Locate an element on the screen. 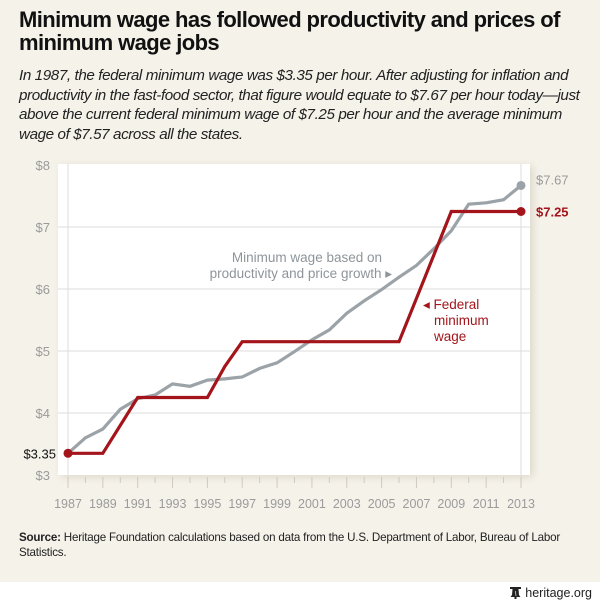 This screenshot has height=606, width=600. y-tick-label: $5 is located at coordinates (43, 351).